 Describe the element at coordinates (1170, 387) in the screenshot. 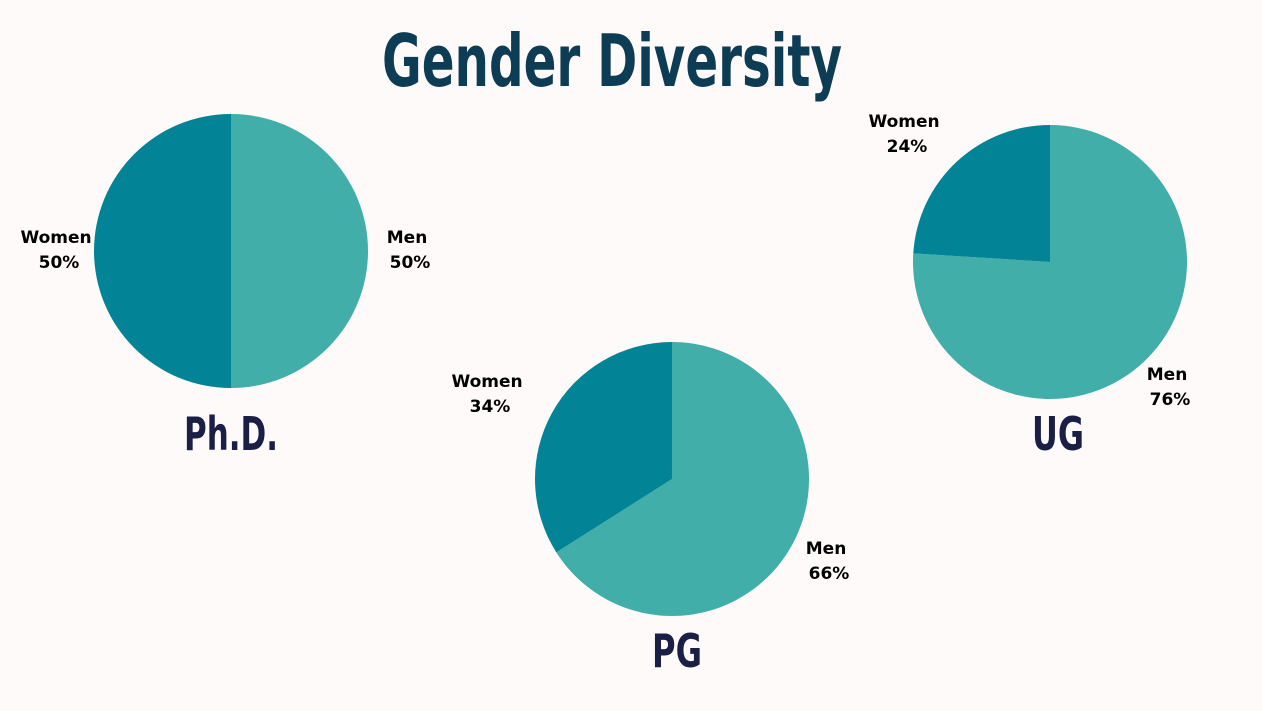

I see `ug-men-label: Men 76%` at that location.